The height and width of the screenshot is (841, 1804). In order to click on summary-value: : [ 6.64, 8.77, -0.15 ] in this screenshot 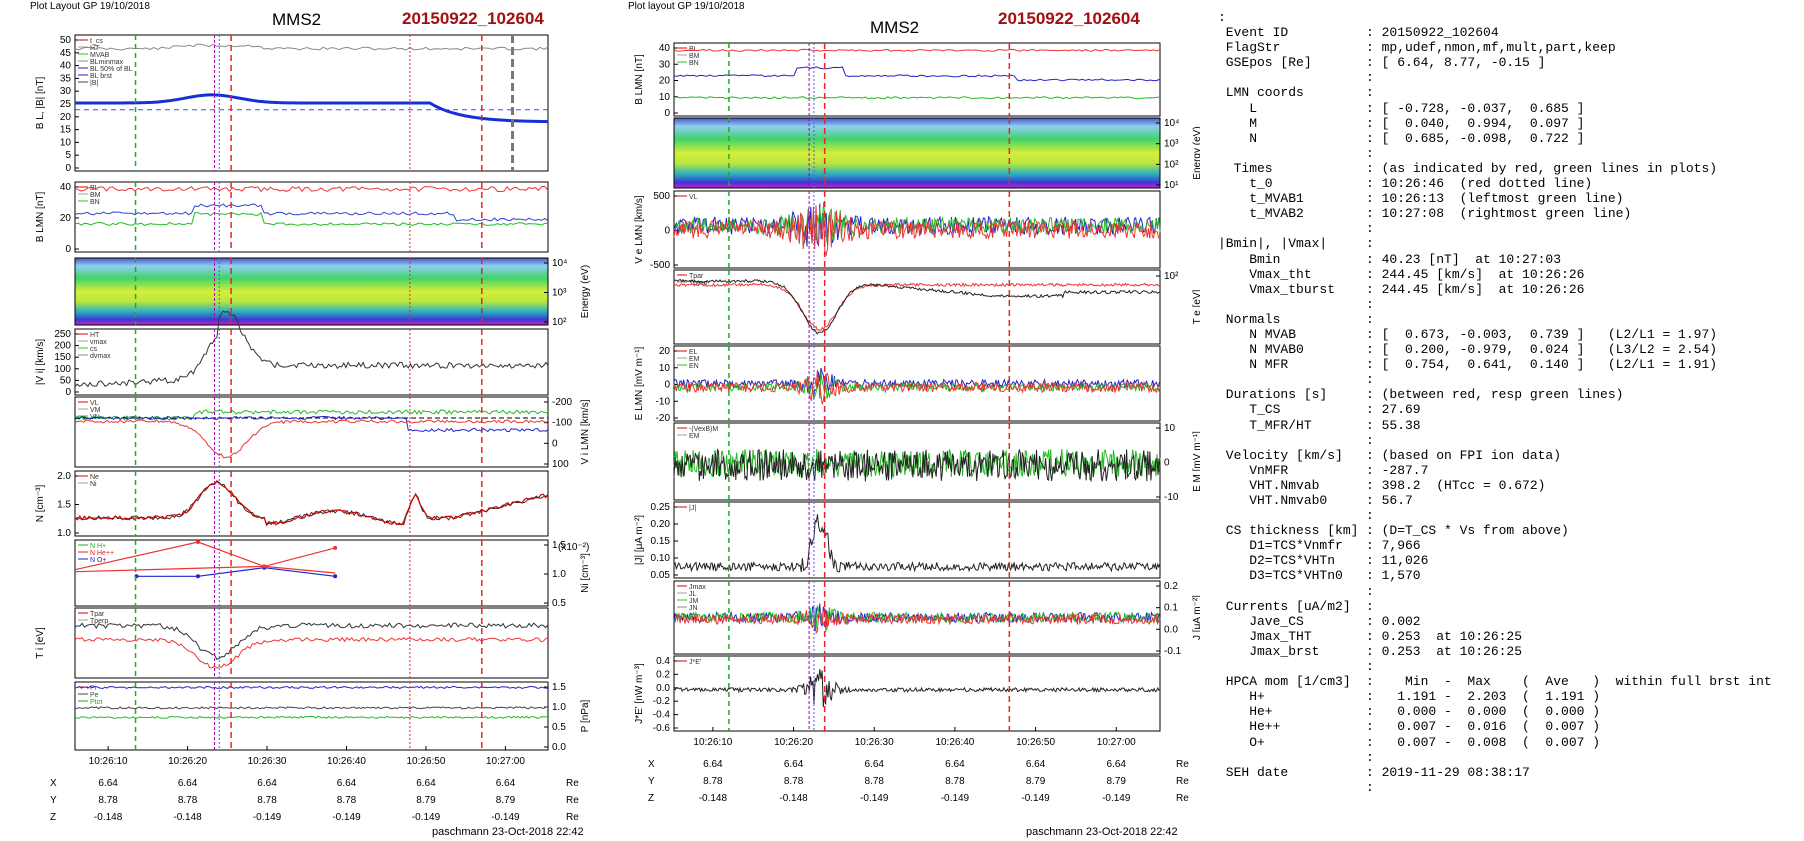, I will do `click(1456, 63)`.